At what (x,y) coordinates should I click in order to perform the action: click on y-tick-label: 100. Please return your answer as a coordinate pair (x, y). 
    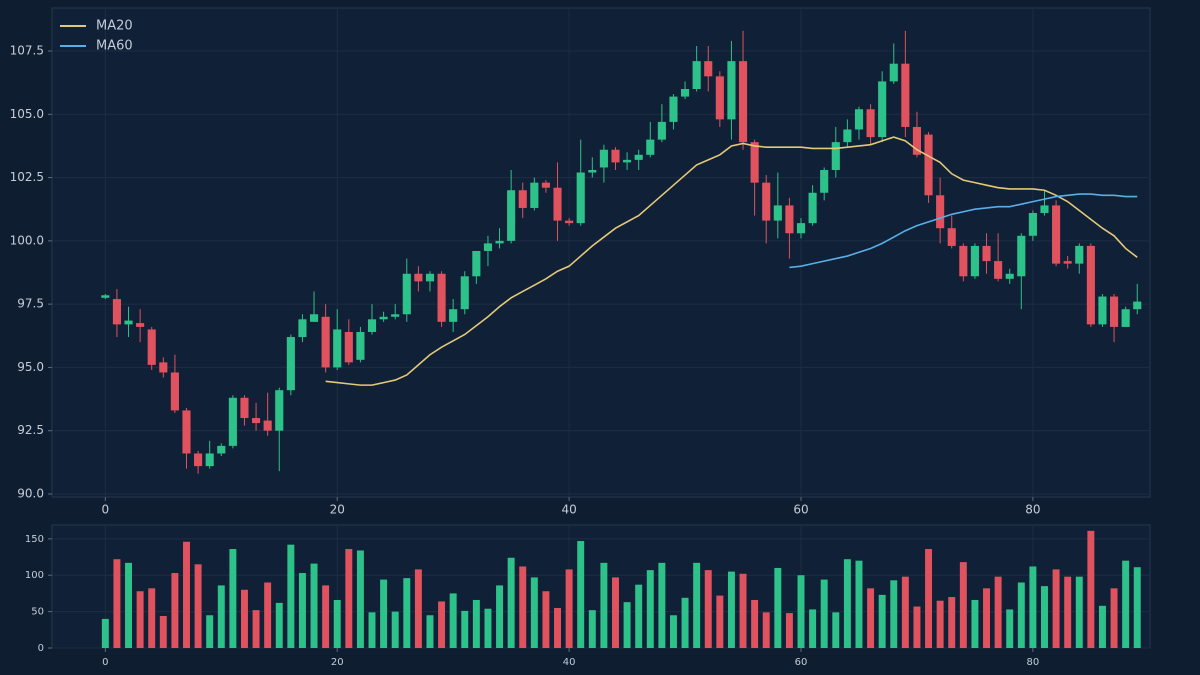
    Looking at the image, I should click on (34, 575).